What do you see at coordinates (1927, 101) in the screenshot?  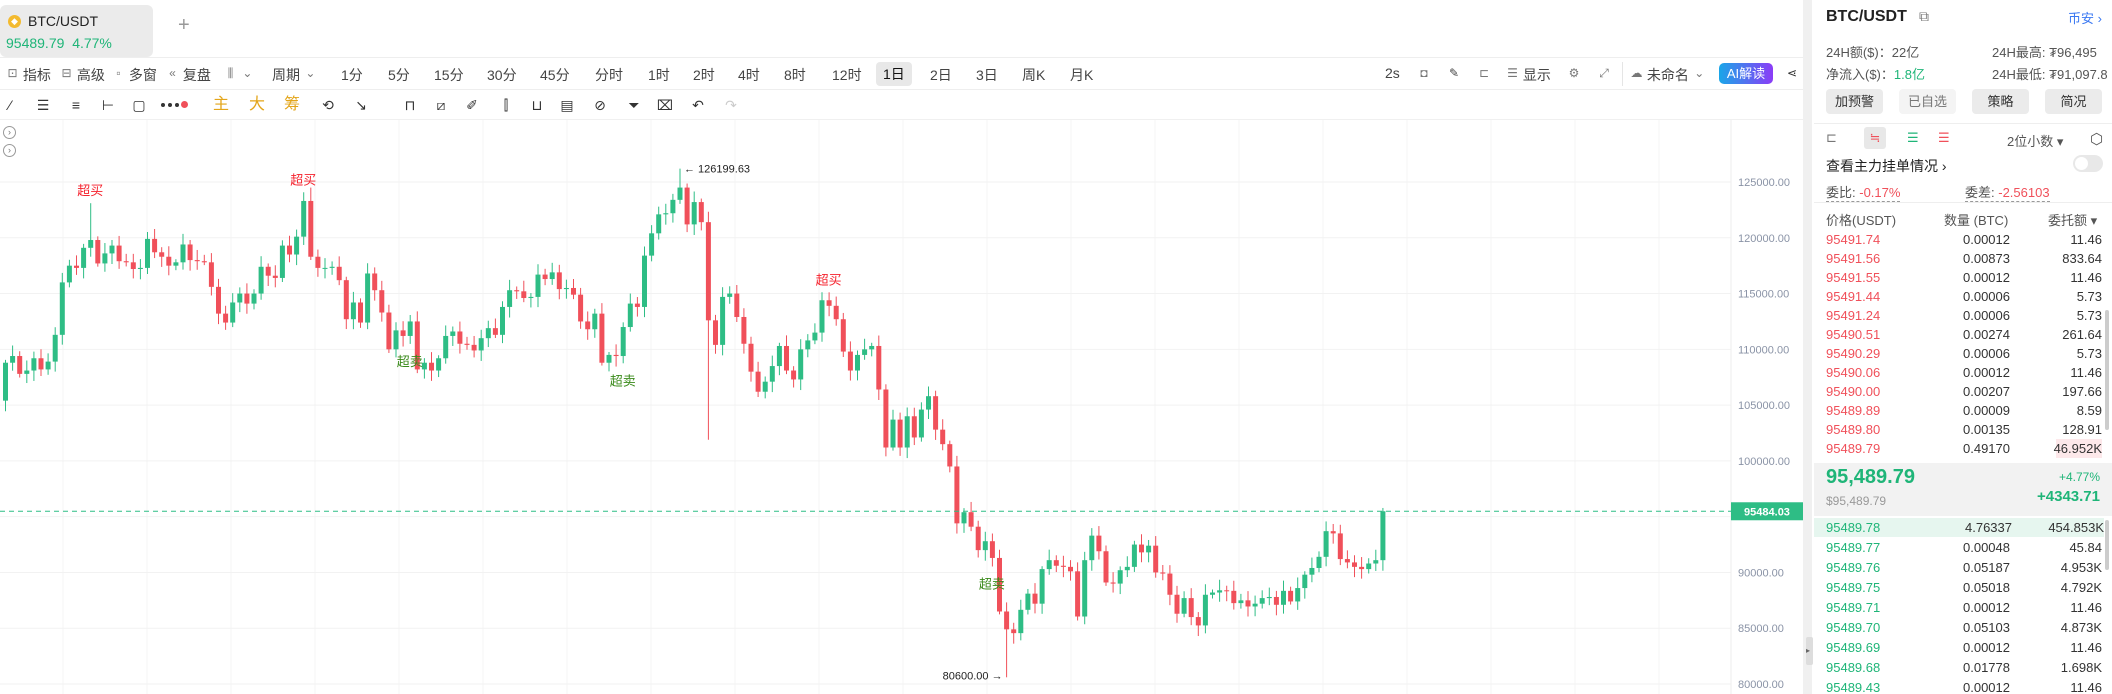 I see `watchlisted-button: 已自选` at bounding box center [1927, 101].